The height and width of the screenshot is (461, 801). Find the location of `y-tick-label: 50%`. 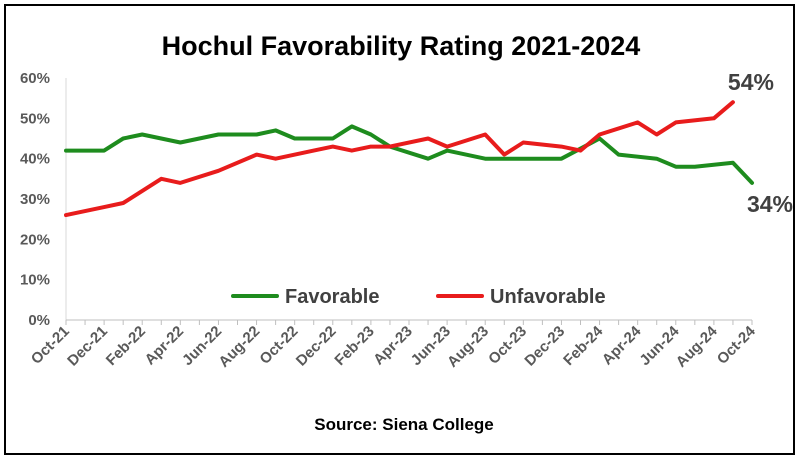

y-tick-label: 50% is located at coordinates (35, 118).